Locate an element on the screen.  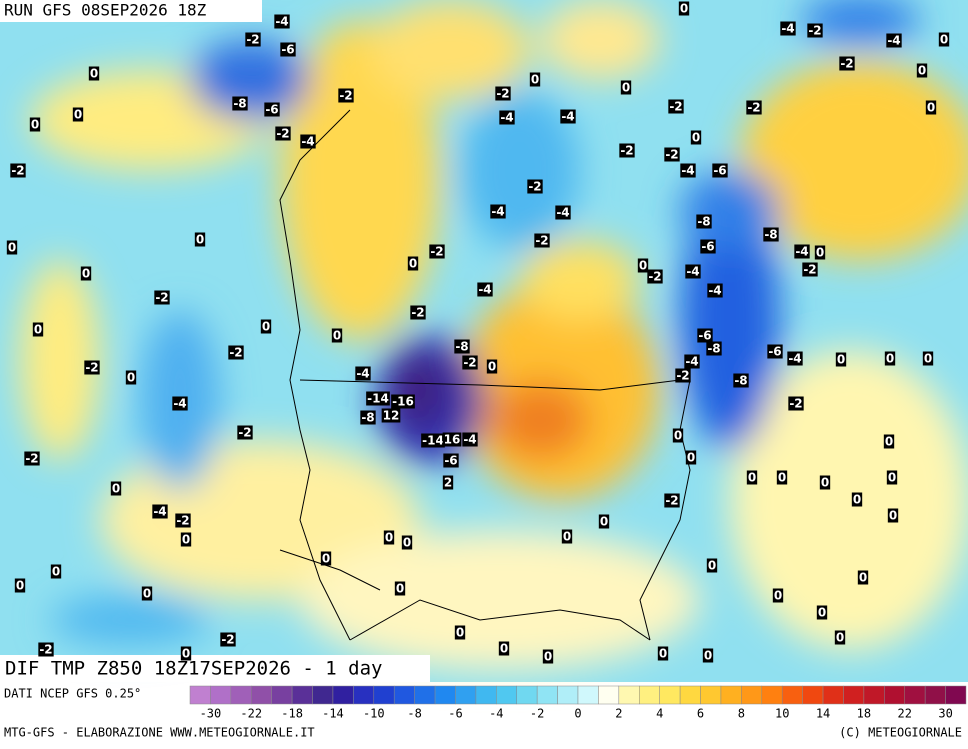
source: DATI NCEP GFS 0.25° is located at coordinates (72, 694).